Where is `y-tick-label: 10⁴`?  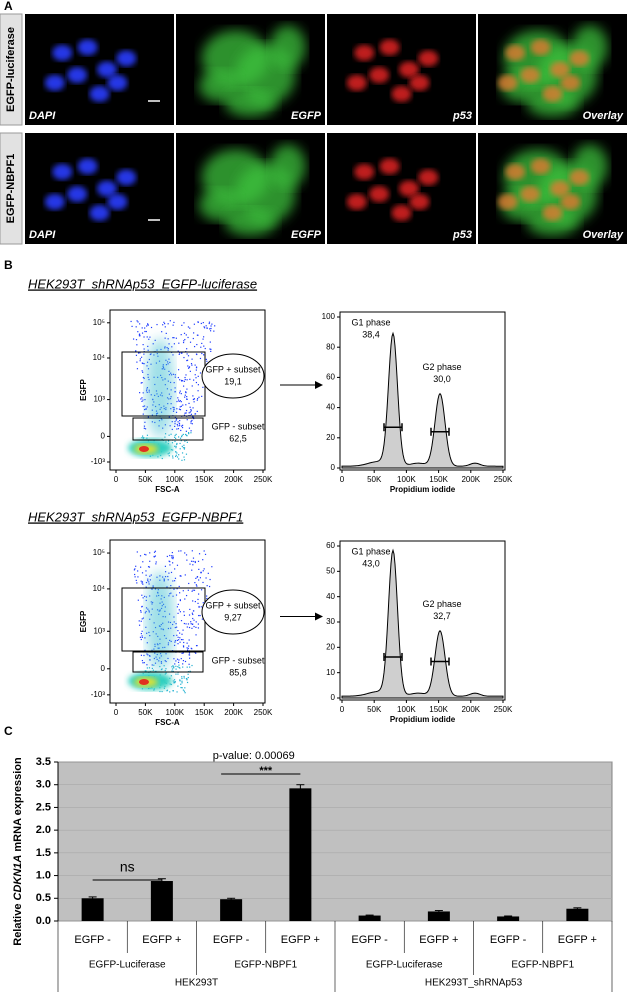 y-tick-label: 10⁴ is located at coordinates (99, 357).